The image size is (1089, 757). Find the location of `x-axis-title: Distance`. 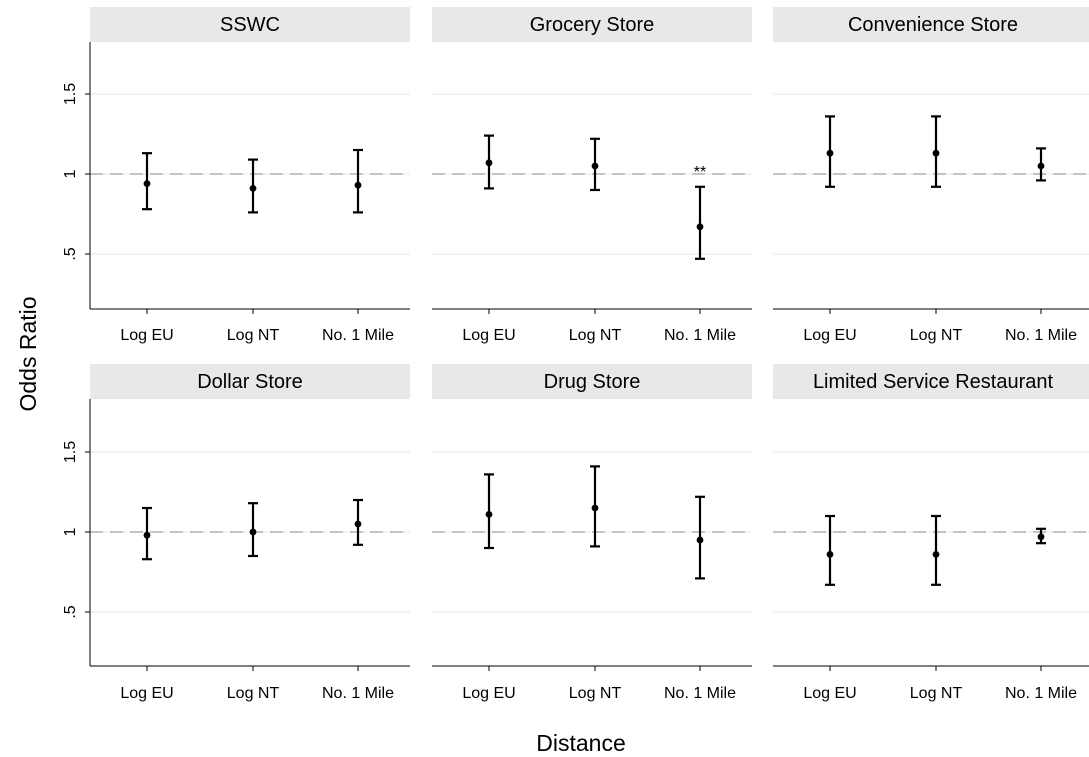

x-axis-title: Distance is located at coordinates (580, 743).